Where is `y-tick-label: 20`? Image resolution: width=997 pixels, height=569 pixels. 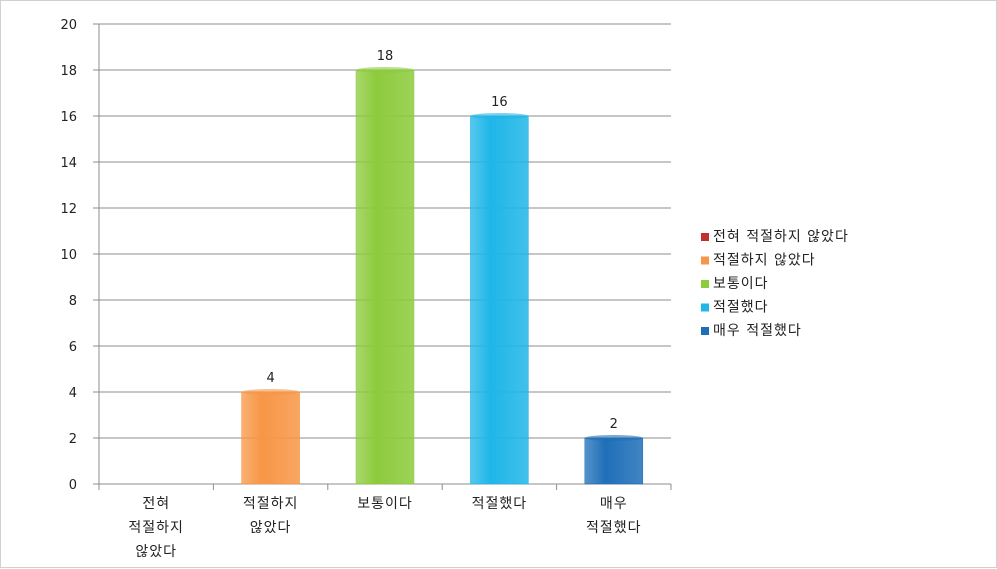
y-tick-label: 20 is located at coordinates (68, 25).